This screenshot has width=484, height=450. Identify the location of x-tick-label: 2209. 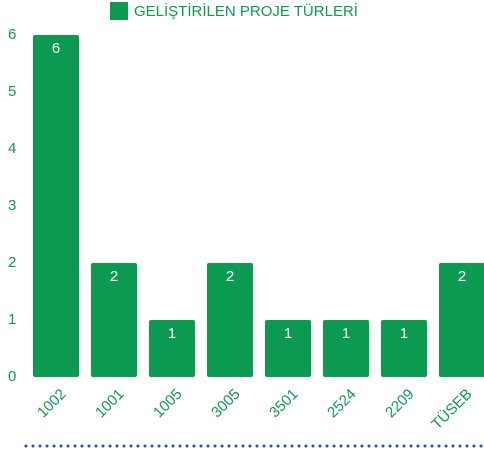
(400, 404).